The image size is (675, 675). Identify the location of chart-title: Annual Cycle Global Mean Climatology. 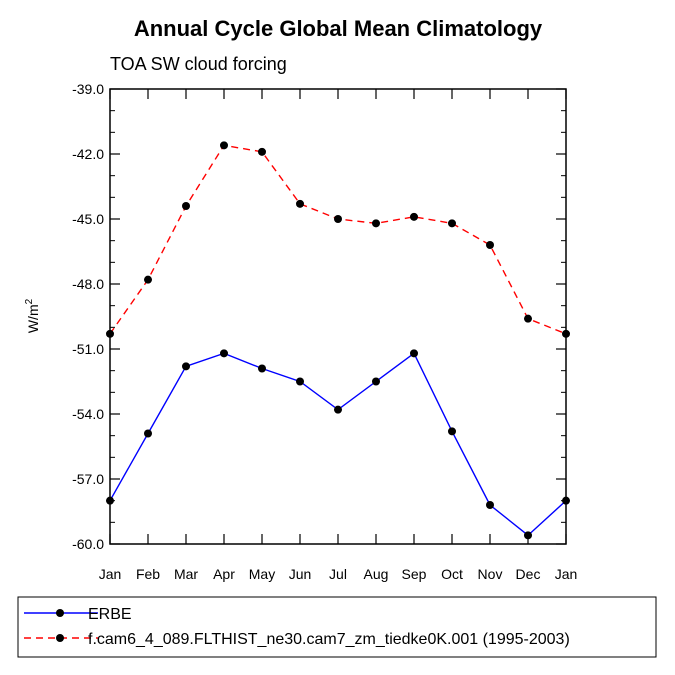
(338, 28).